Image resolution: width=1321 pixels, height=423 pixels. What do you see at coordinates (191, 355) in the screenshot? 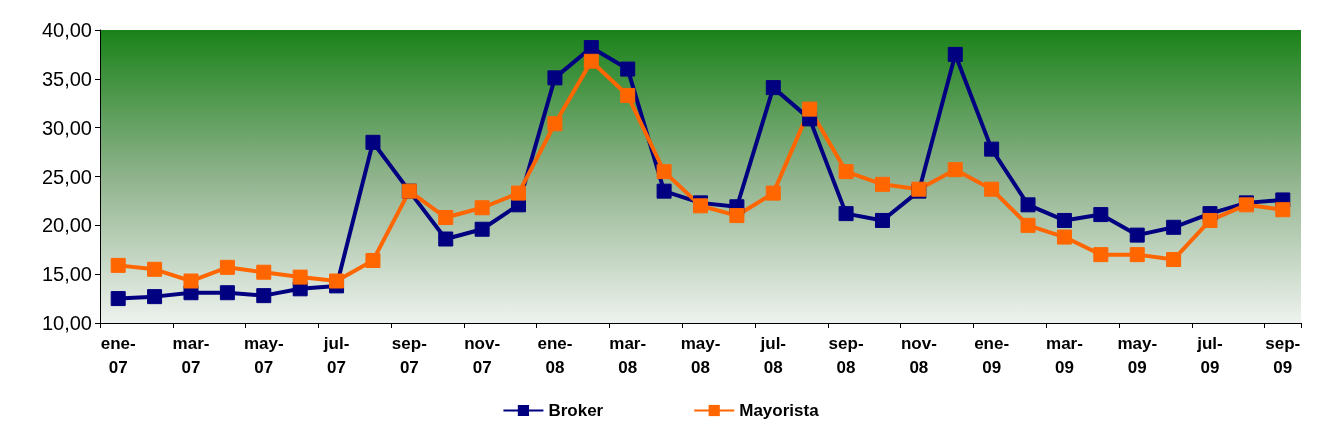
I see `x-tick-label: mar-07` at bounding box center [191, 355].